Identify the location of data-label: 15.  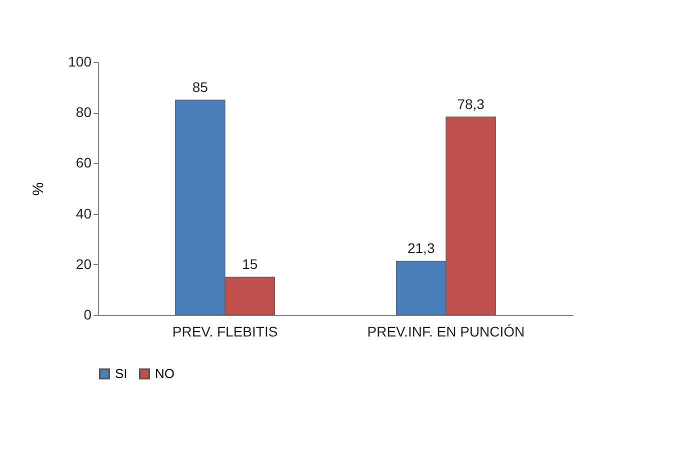
(250, 264).